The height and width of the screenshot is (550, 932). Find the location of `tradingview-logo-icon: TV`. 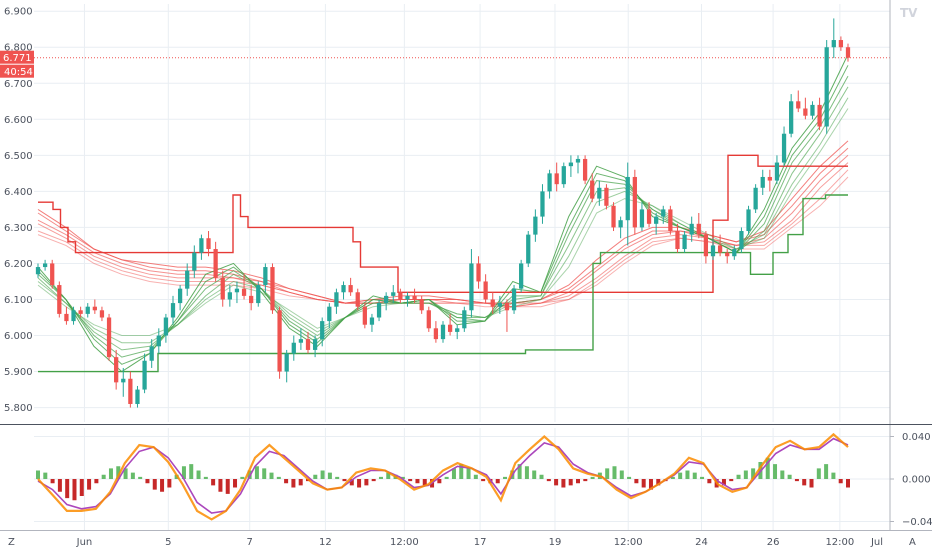

tradingview-logo-icon: TV is located at coordinates (909, 13).